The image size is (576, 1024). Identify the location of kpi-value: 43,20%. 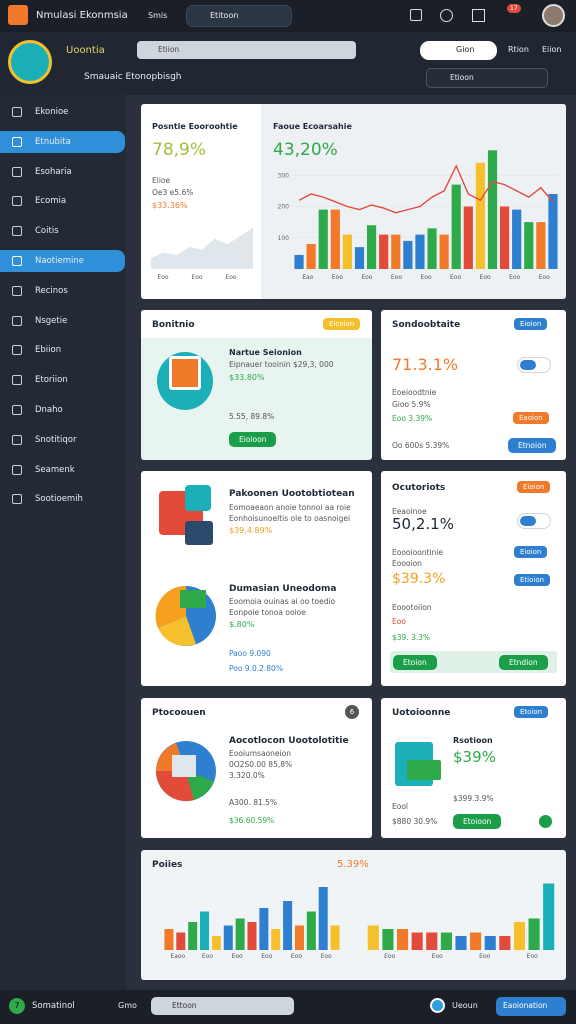
(305, 150).